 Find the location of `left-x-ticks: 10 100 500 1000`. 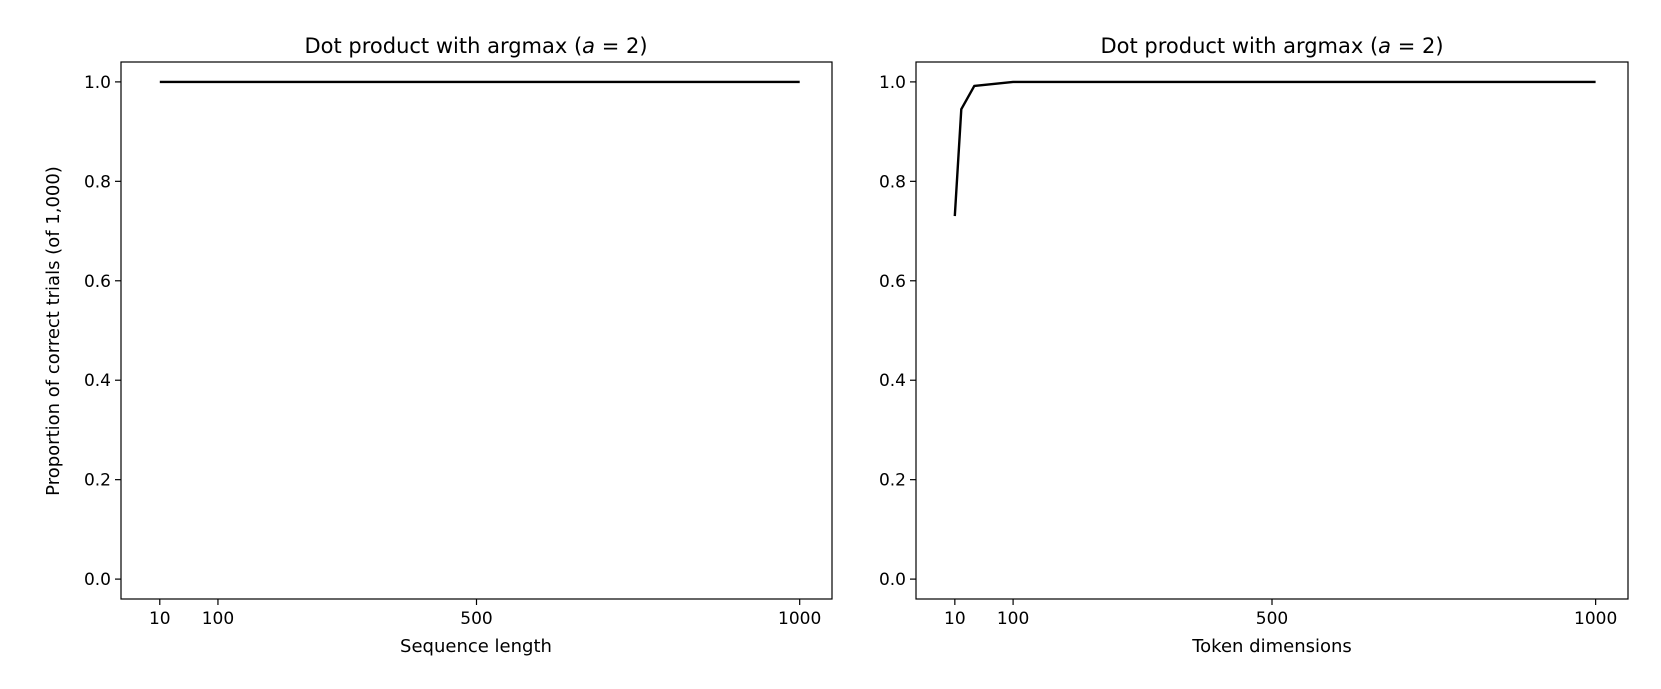

left-x-ticks: 10 100 500 1000 is located at coordinates (485, 614).